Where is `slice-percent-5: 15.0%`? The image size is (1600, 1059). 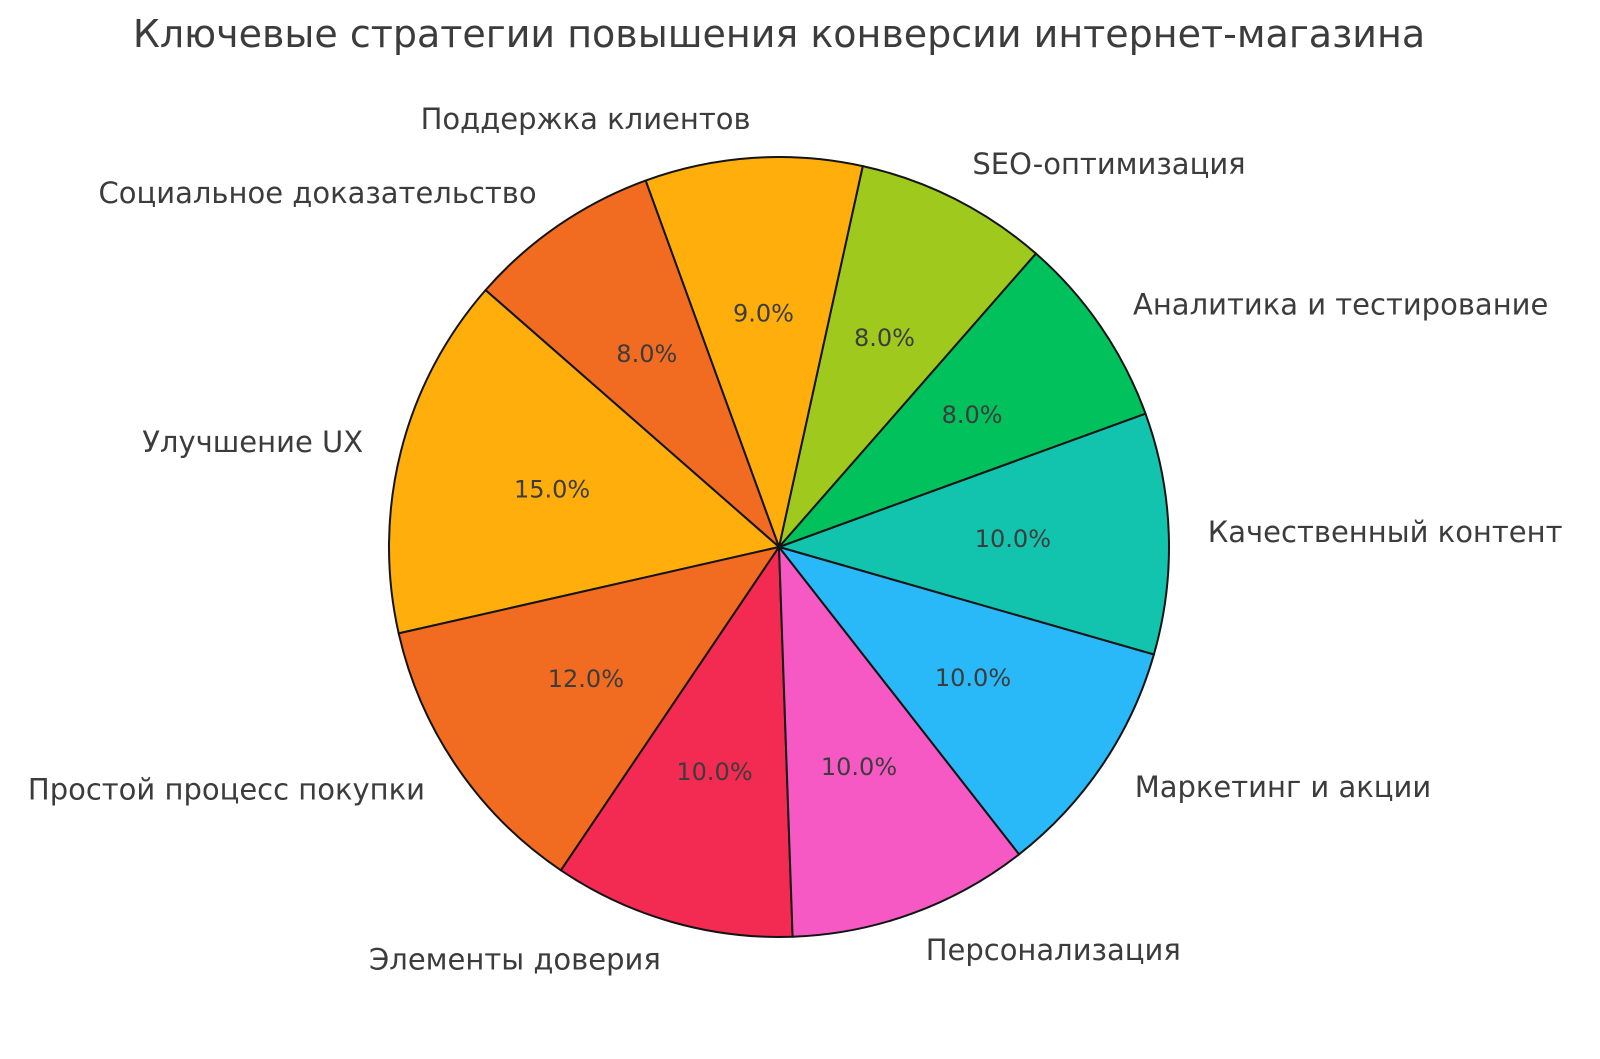
slice-percent-5: 15.0% is located at coordinates (552, 490).